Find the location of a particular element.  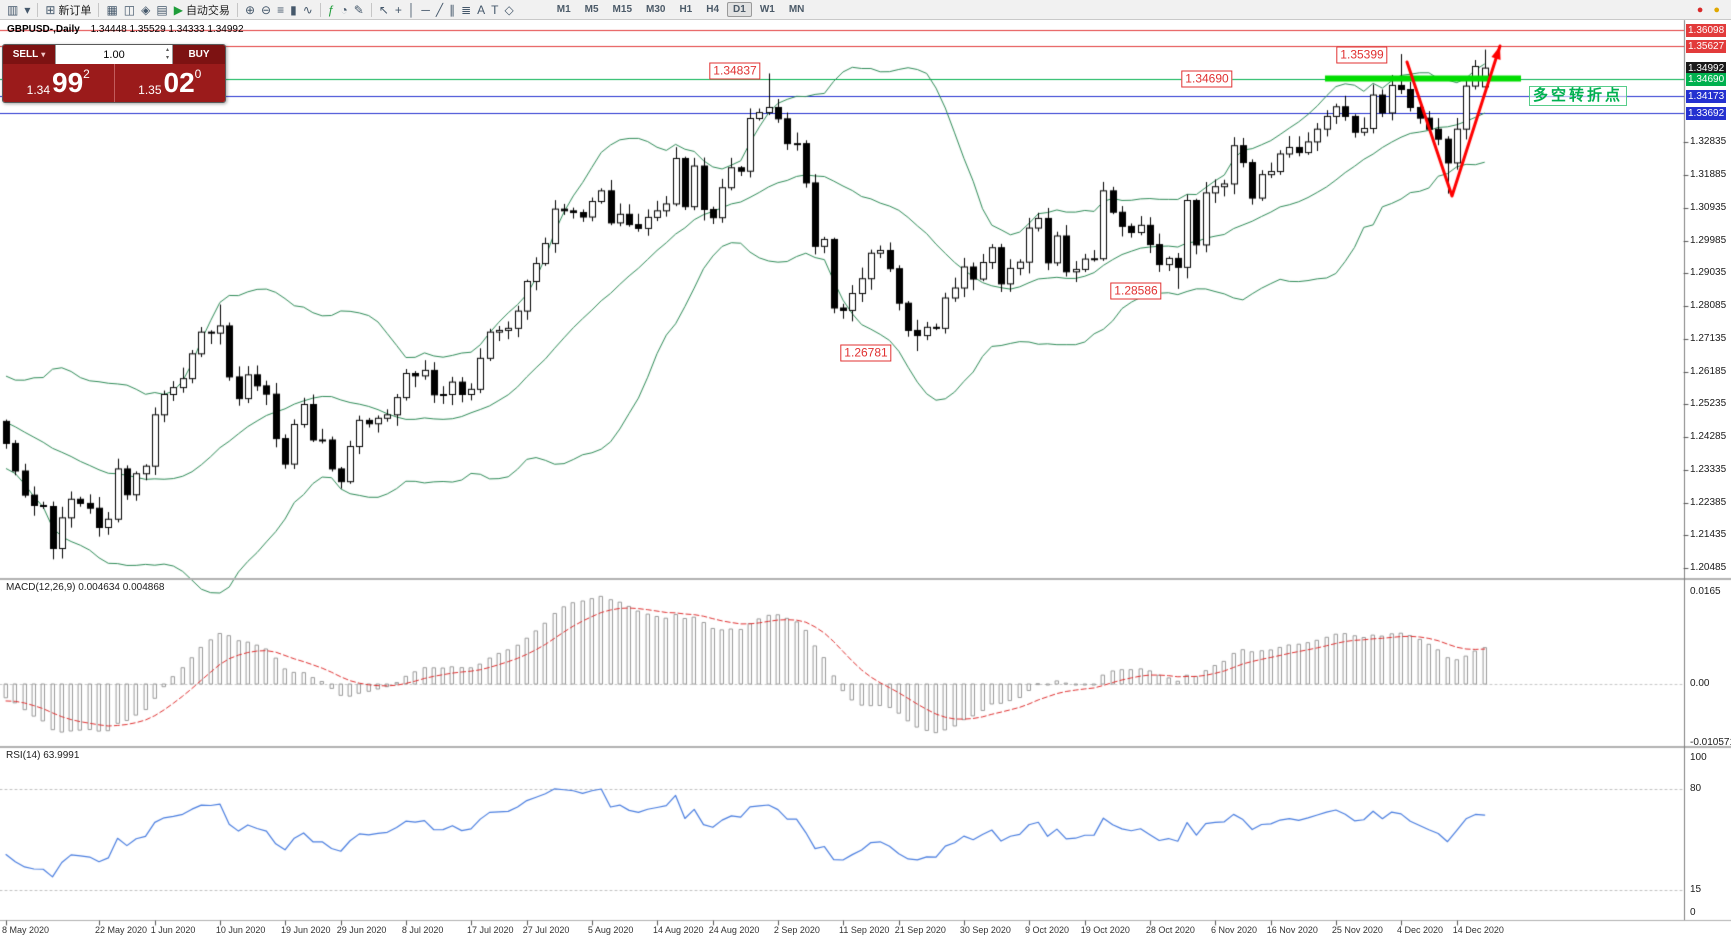

candlestick-chart-button: ▮ is located at coordinates (293, 10).